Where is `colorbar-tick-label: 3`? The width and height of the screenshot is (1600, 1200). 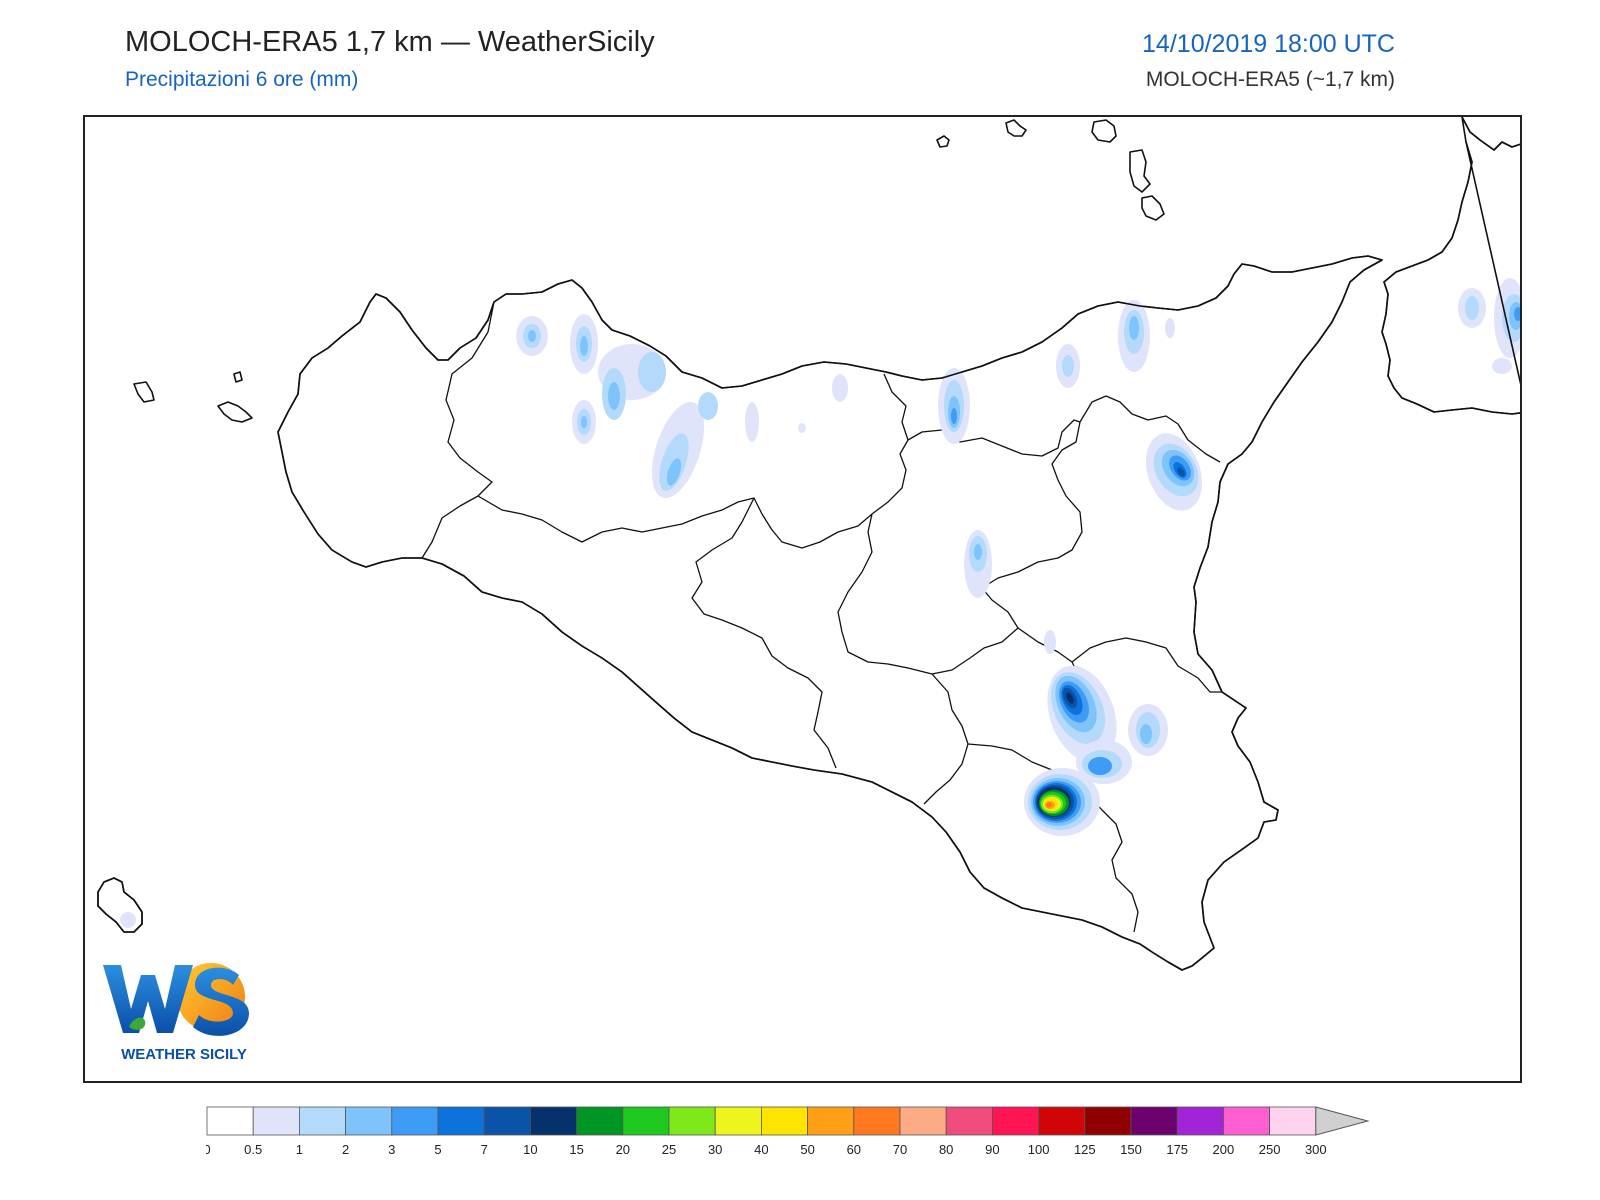
colorbar-tick-label: 3 is located at coordinates (391, 1149).